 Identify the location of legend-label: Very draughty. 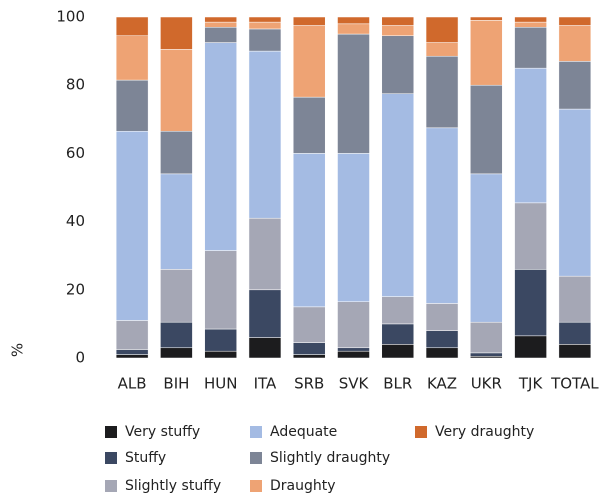
(484, 432).